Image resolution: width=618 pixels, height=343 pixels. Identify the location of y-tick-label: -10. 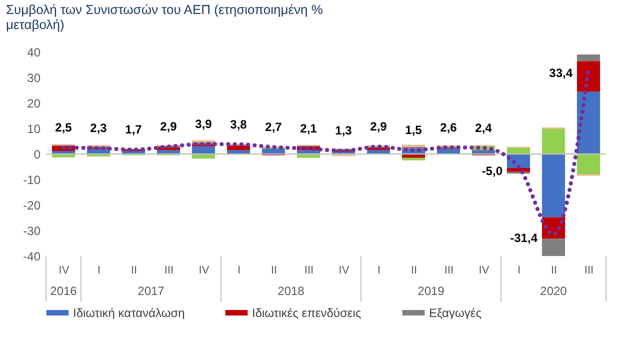
(32, 180).